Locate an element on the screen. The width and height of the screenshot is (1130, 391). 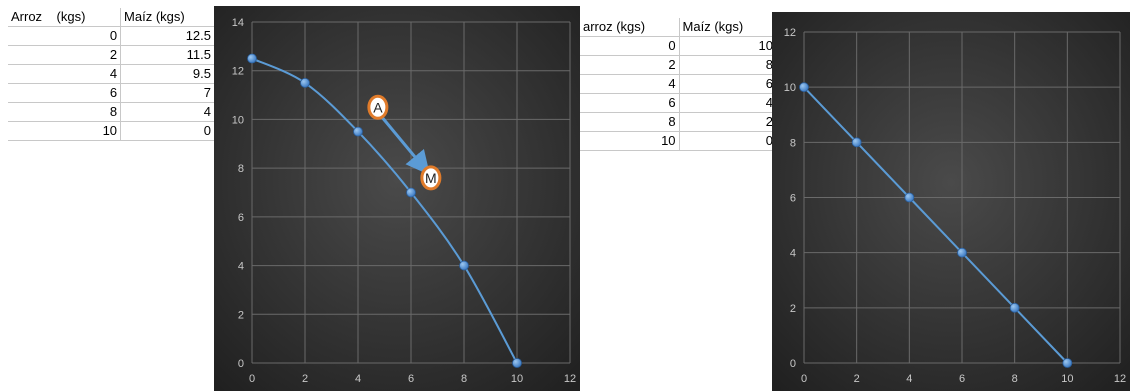
annotation-arrow is located at coordinates (405, 146).